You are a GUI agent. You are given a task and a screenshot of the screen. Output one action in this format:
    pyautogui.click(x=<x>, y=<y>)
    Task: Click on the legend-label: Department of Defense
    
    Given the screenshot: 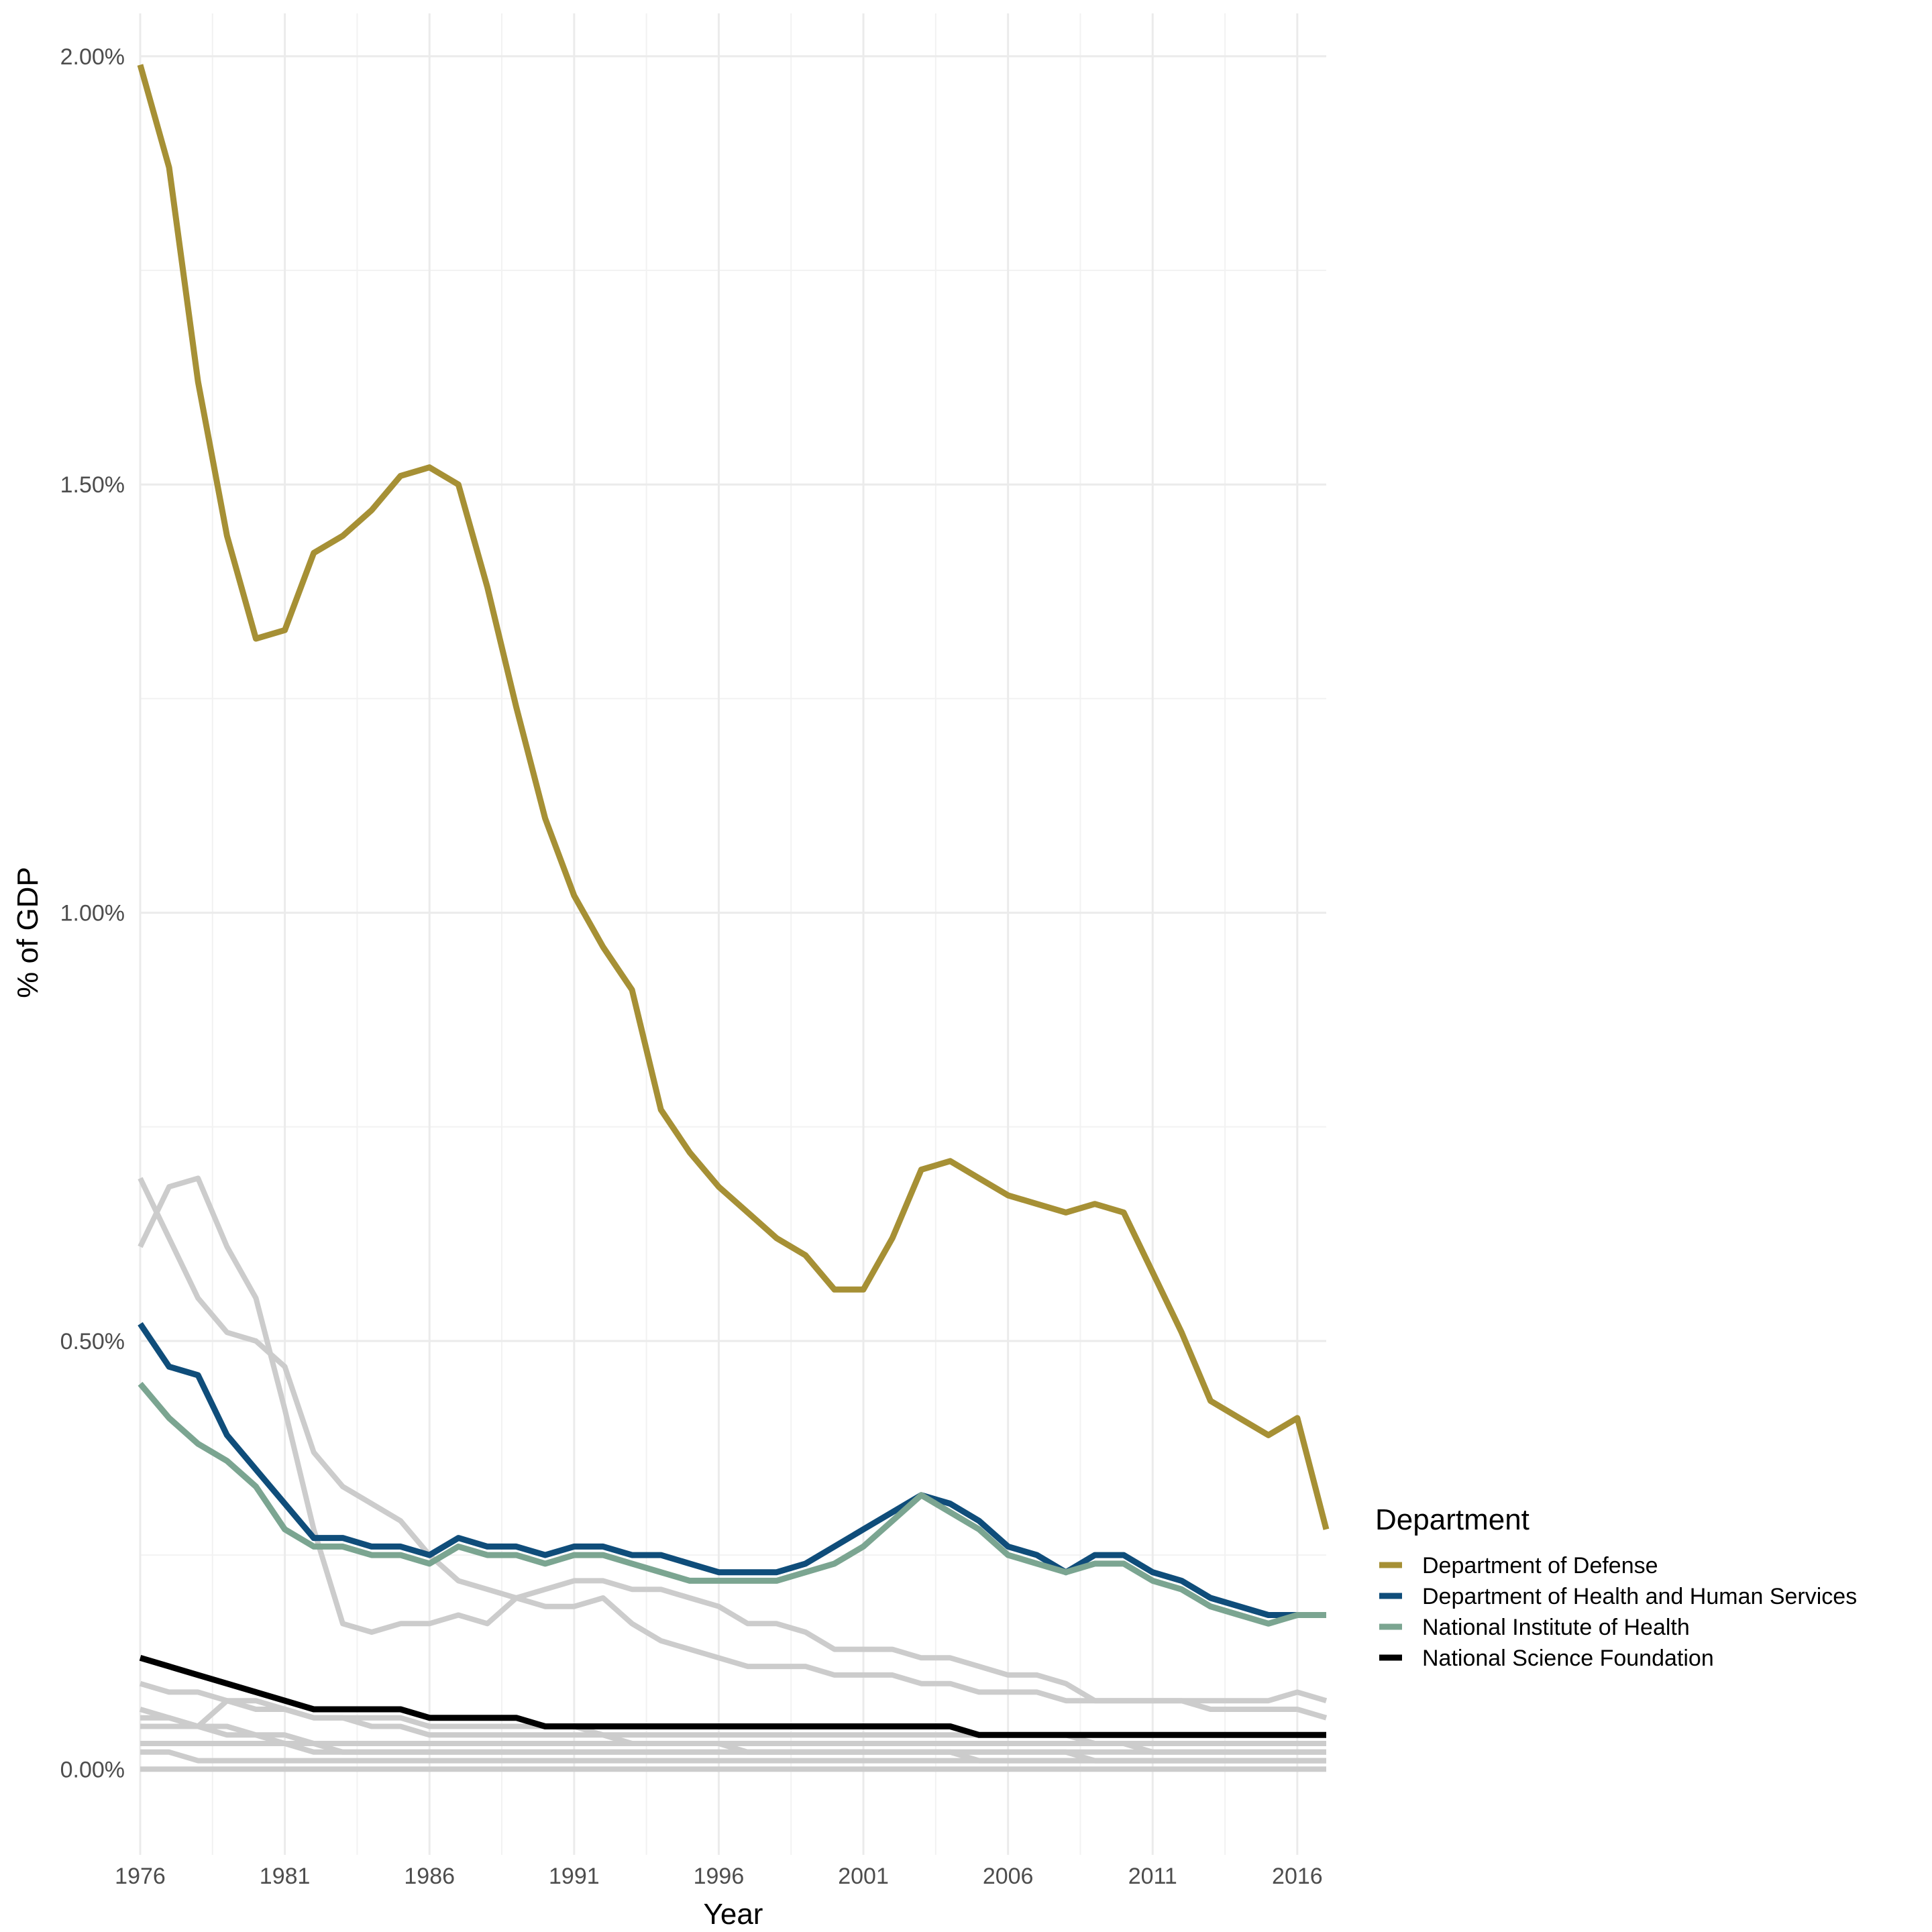 What is the action you would take?
    pyautogui.click(x=1540, y=1565)
    